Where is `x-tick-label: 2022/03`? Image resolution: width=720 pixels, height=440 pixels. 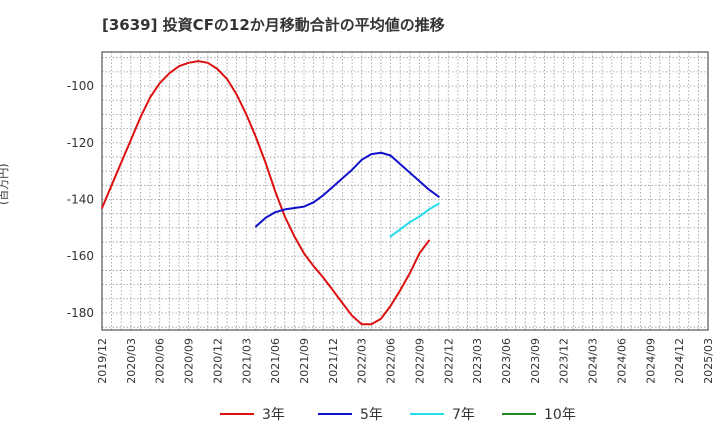 x-tick-label: 2022/03 is located at coordinates (362, 361).